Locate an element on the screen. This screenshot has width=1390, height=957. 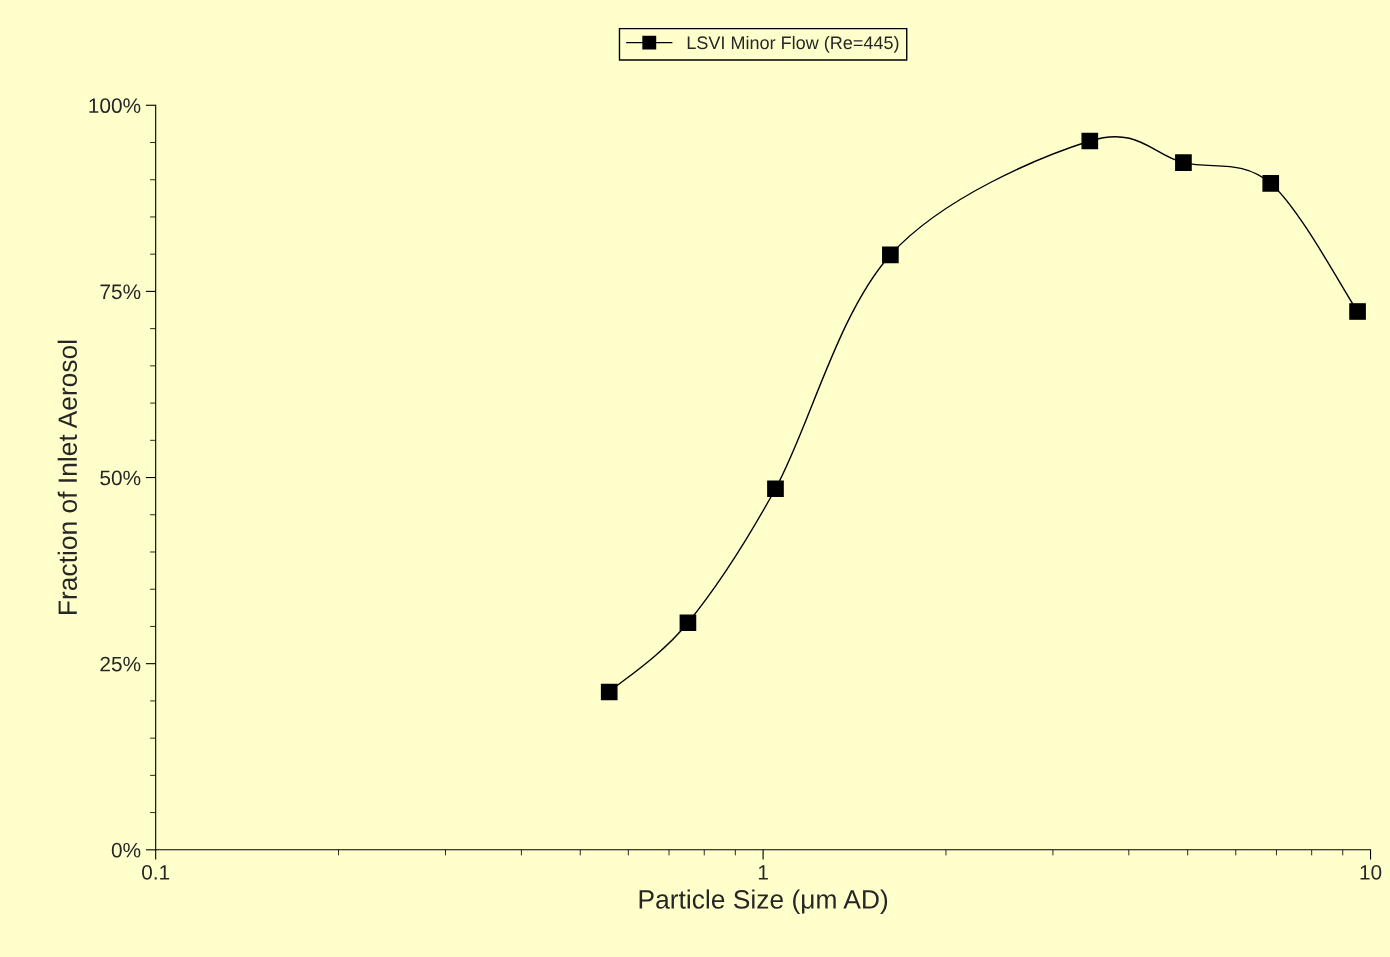
x-tick-label: 10 is located at coordinates (1371, 872).